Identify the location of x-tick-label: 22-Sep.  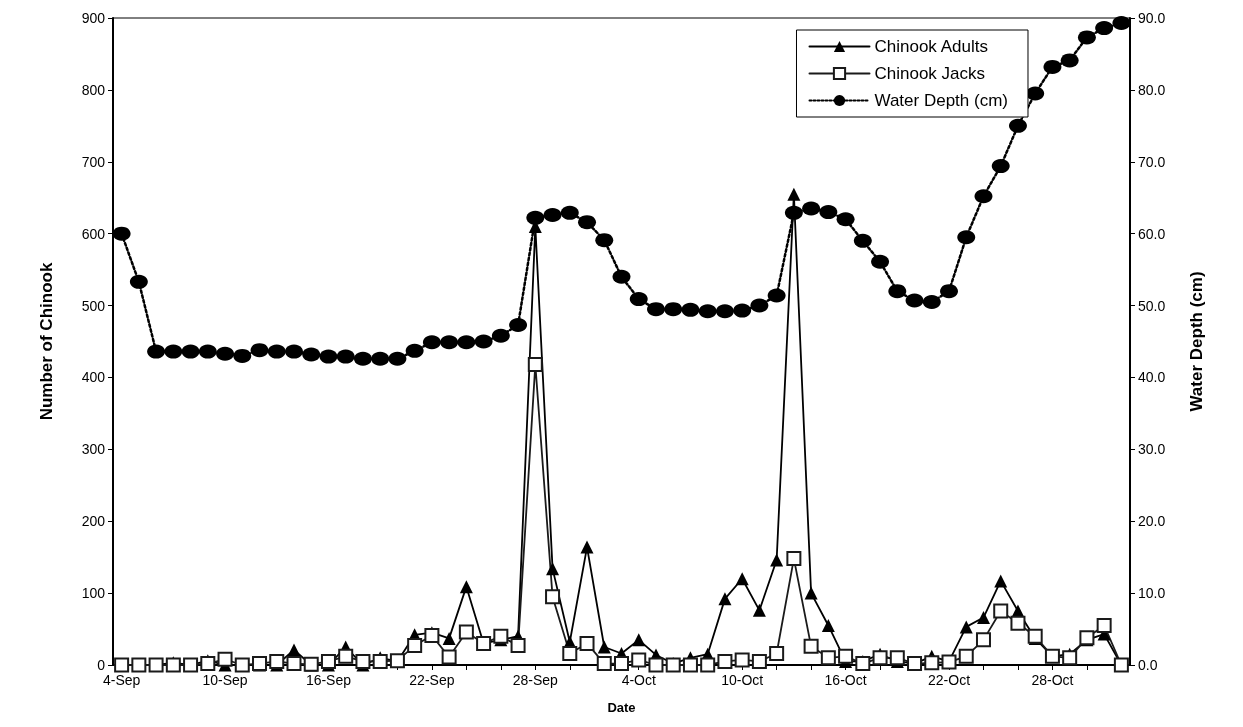
(432, 680).